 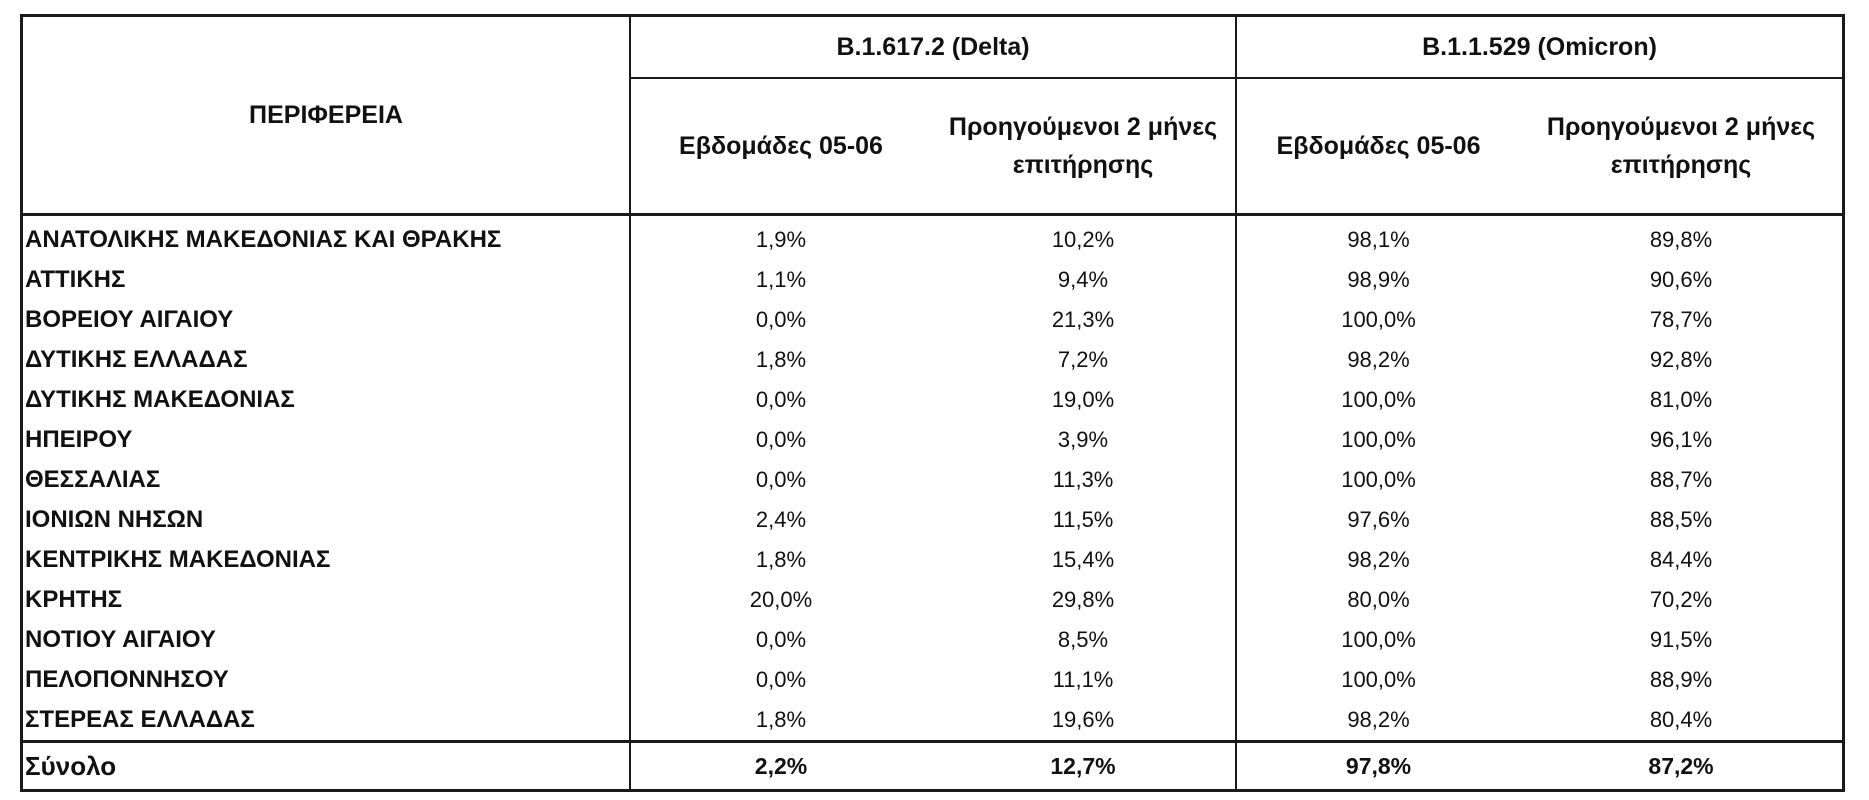 I want to click on table-row: ΒΟΡΕΙΟΥ ΑΙΓΑΙΟΥ 0,0% 21,3% 100,0% 78,7%, so click(x=932, y=320).